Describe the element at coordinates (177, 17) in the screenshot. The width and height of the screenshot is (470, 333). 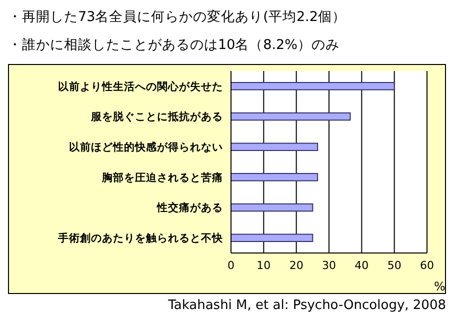
I see `chart-title: ・再開した73名全員に何らかの変化あり(平均2.2個）` at that location.